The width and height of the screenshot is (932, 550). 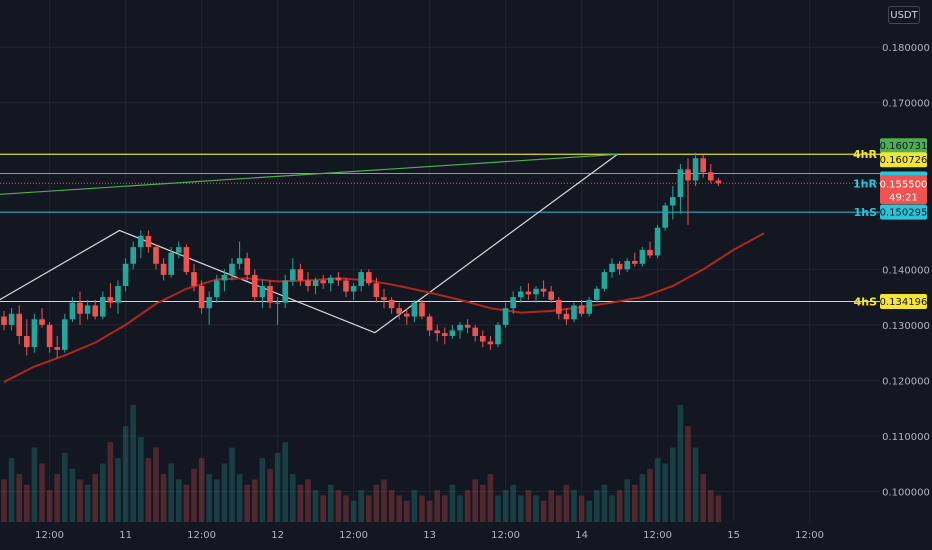 I want to click on time-tick-label: 13, so click(x=429, y=535).